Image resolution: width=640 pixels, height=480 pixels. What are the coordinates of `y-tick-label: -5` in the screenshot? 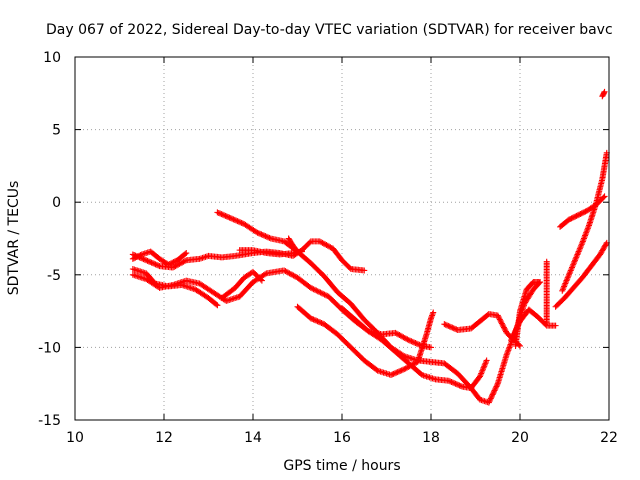 It's located at (54, 276).